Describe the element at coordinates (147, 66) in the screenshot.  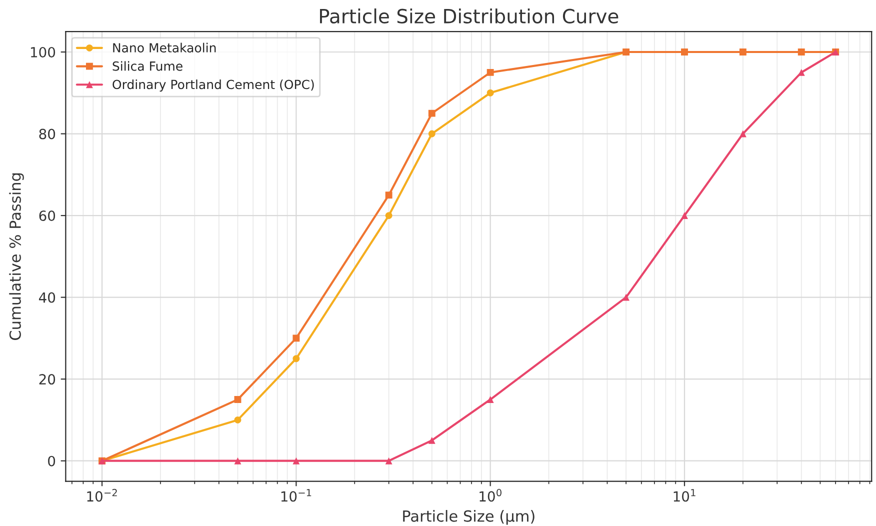
I see `legend-label: Silica Fume` at that location.